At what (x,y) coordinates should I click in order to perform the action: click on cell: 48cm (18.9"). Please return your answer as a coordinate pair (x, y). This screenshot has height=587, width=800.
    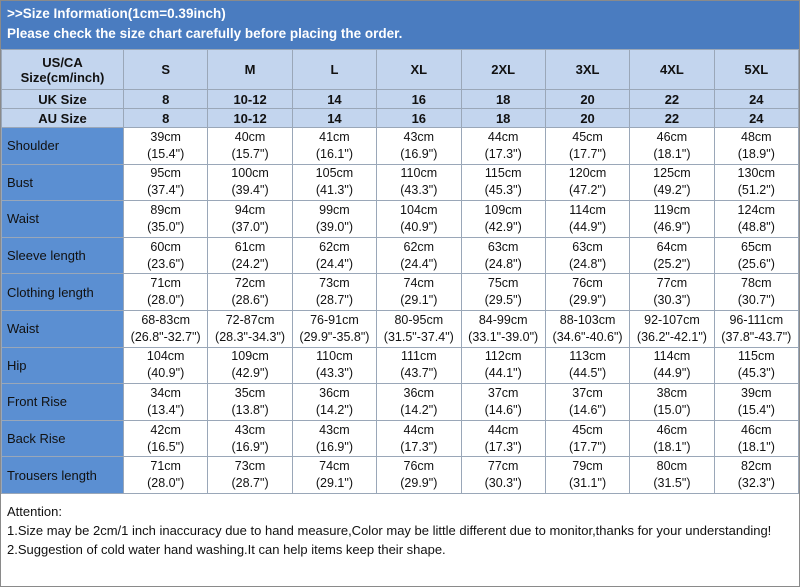
    Looking at the image, I should click on (756, 146).